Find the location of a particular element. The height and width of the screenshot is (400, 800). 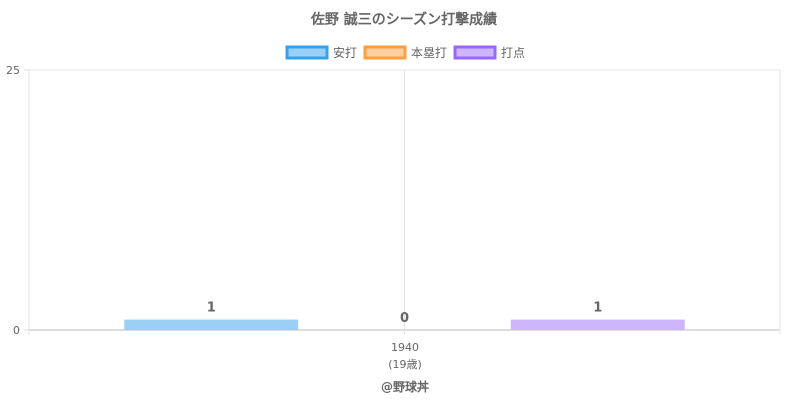

y-tick-label: 0 is located at coordinates (16, 330).